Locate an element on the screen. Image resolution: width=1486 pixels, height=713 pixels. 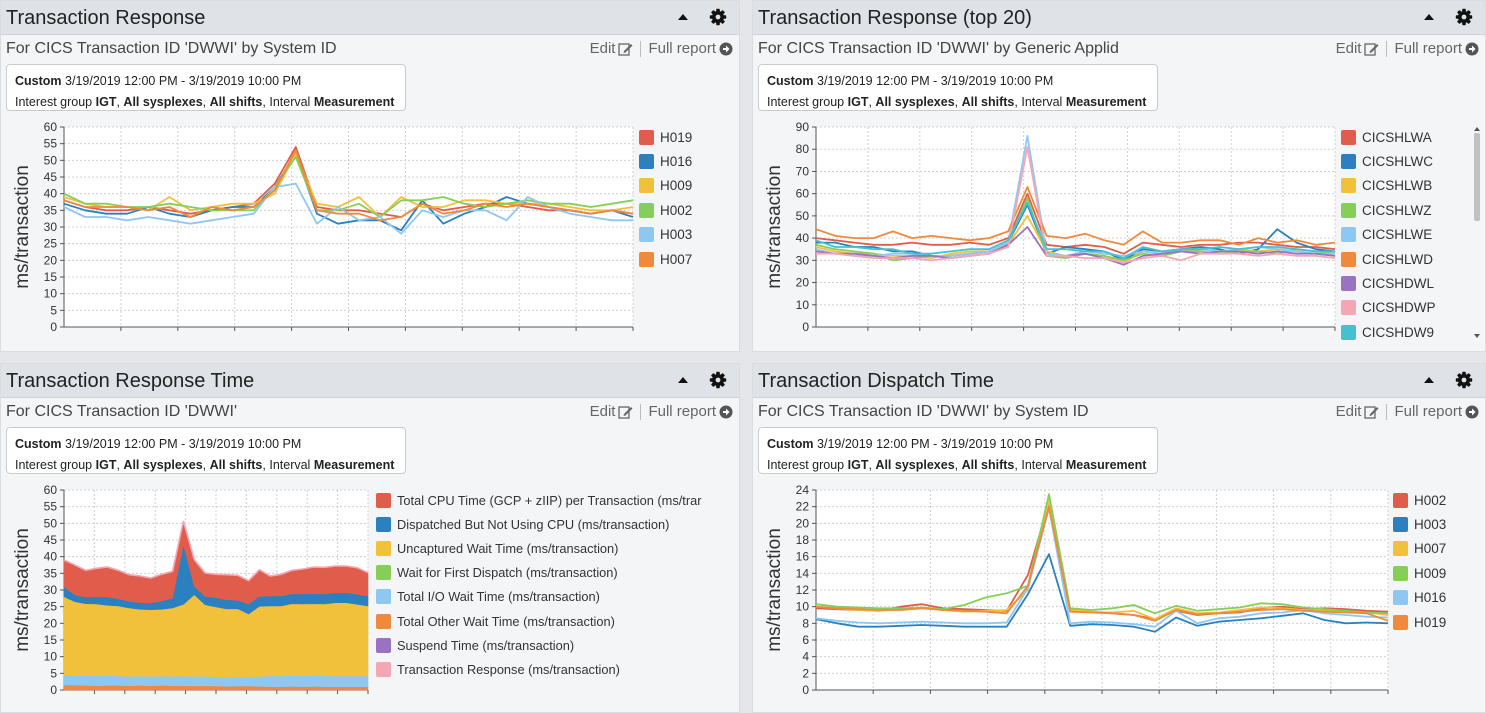
legend-item: CICSHDWP is located at coordinates (1388, 308).